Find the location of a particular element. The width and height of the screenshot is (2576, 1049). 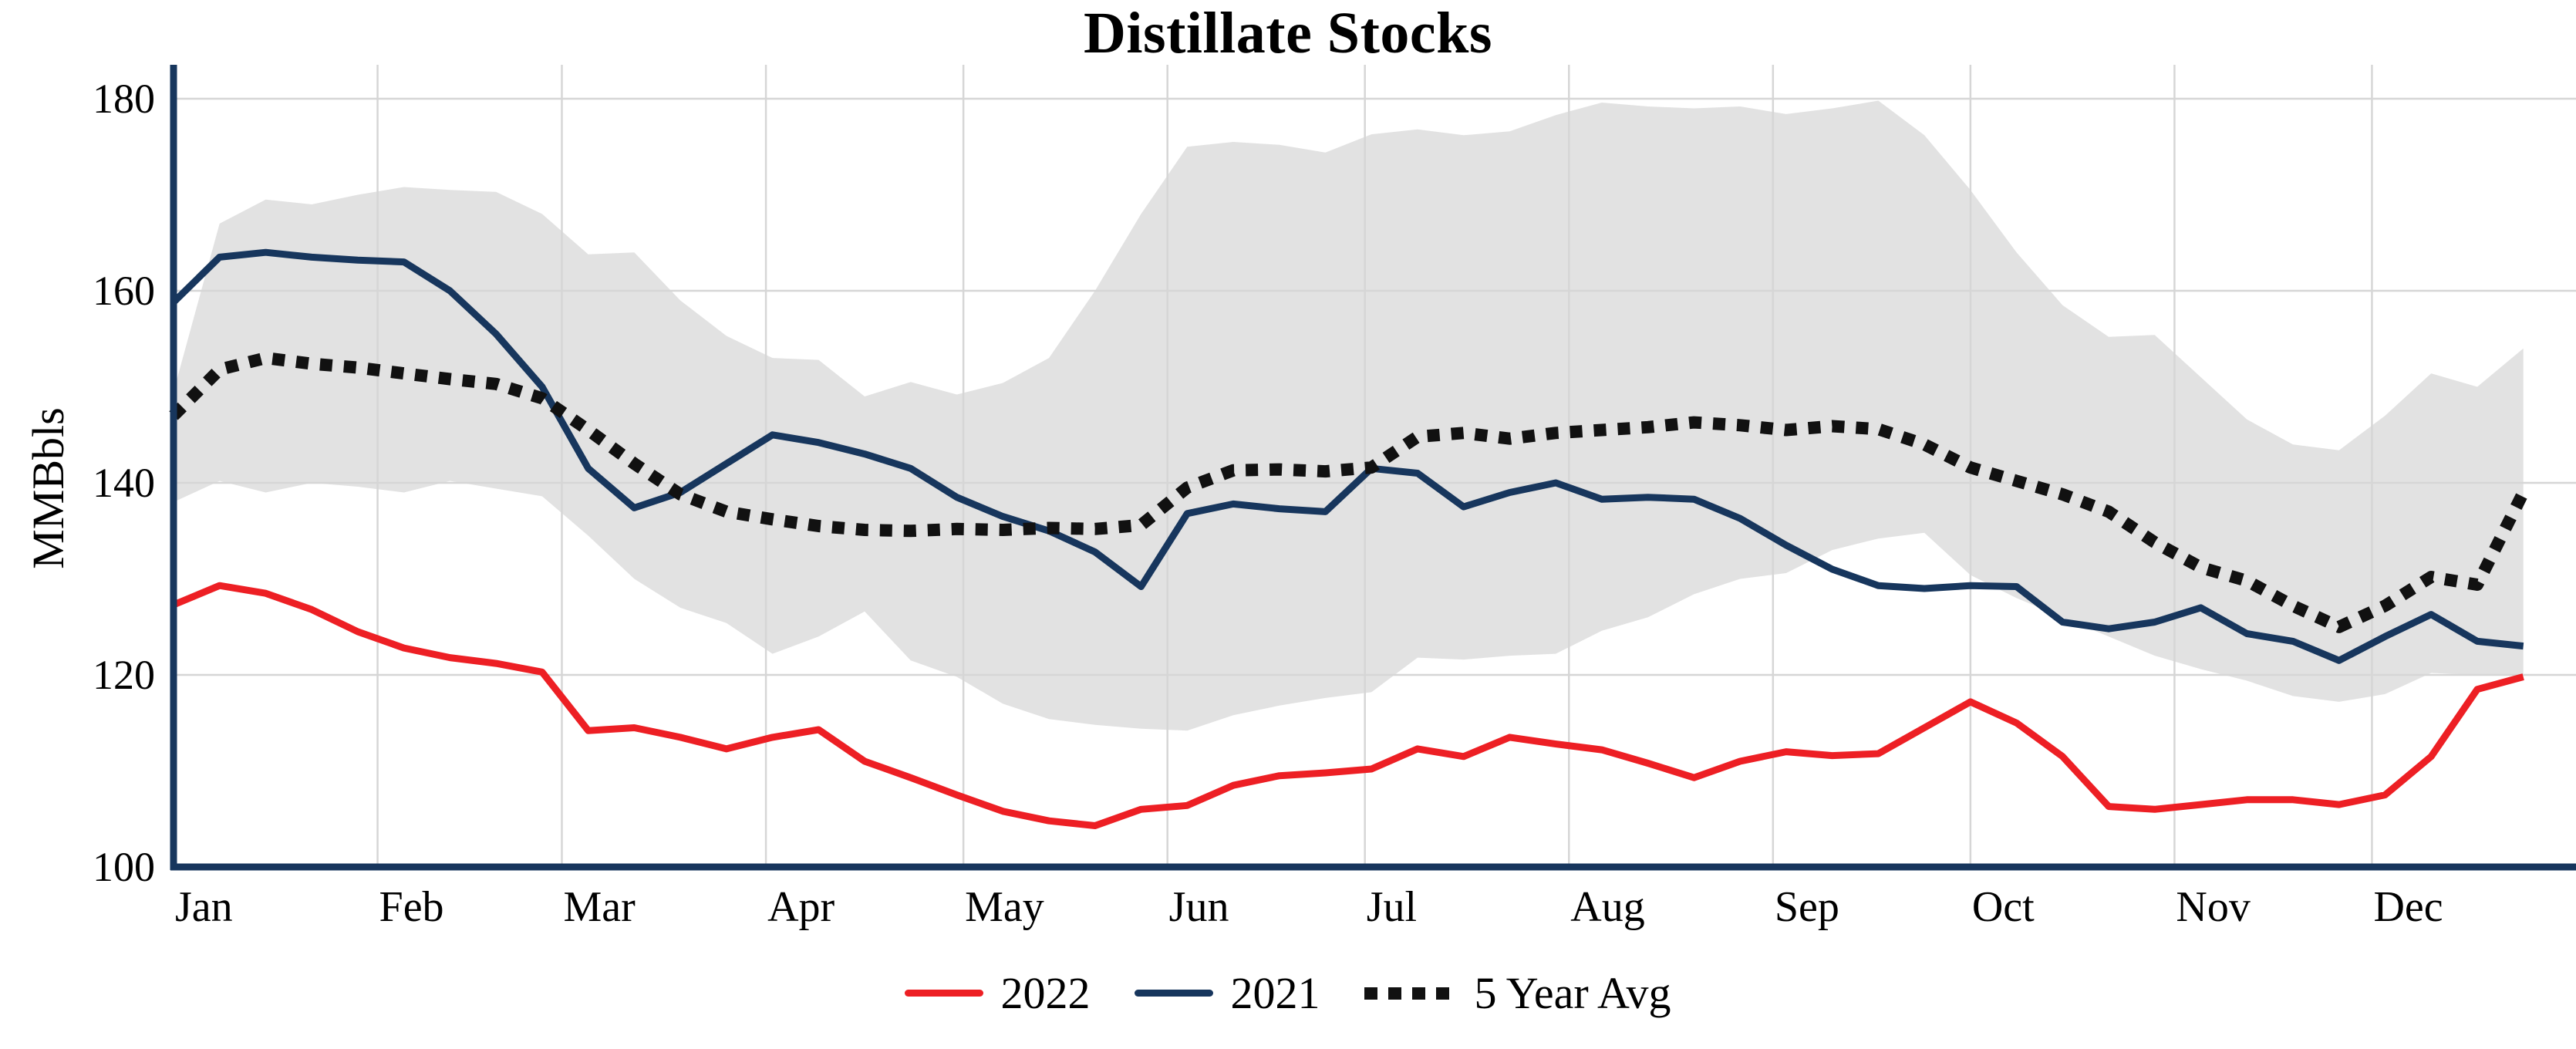

x-tick-label-Aug: Aug is located at coordinates (1607, 907).